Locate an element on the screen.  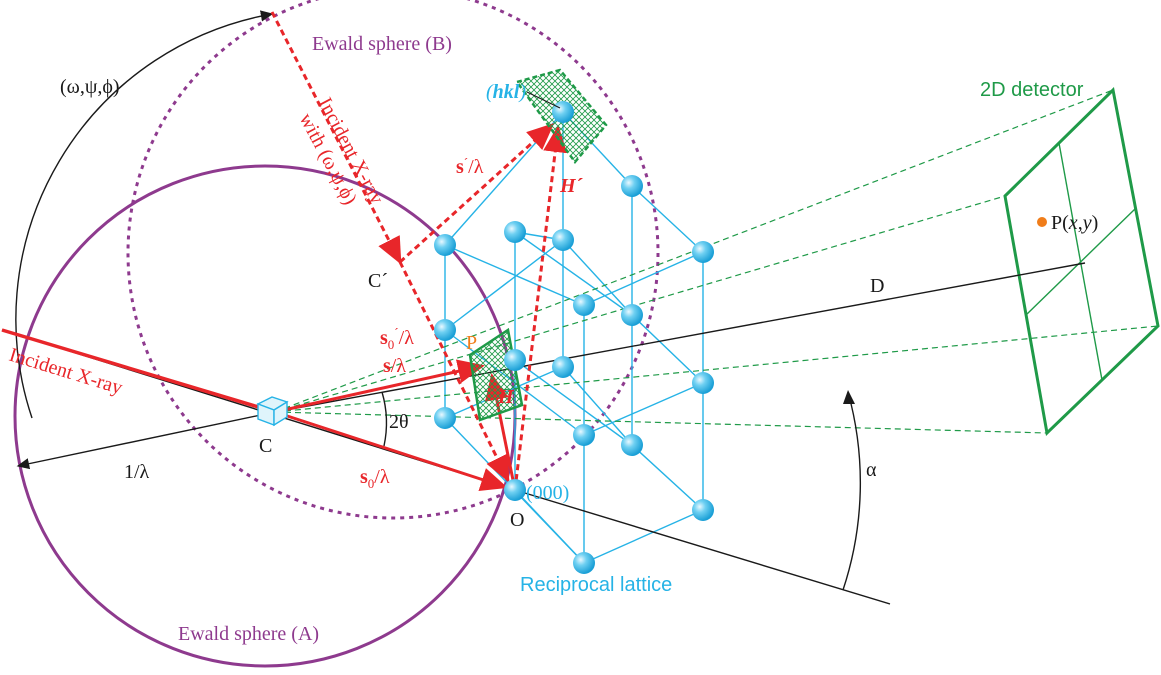
transmitted-beam-axis is located at coordinates (702, 547).